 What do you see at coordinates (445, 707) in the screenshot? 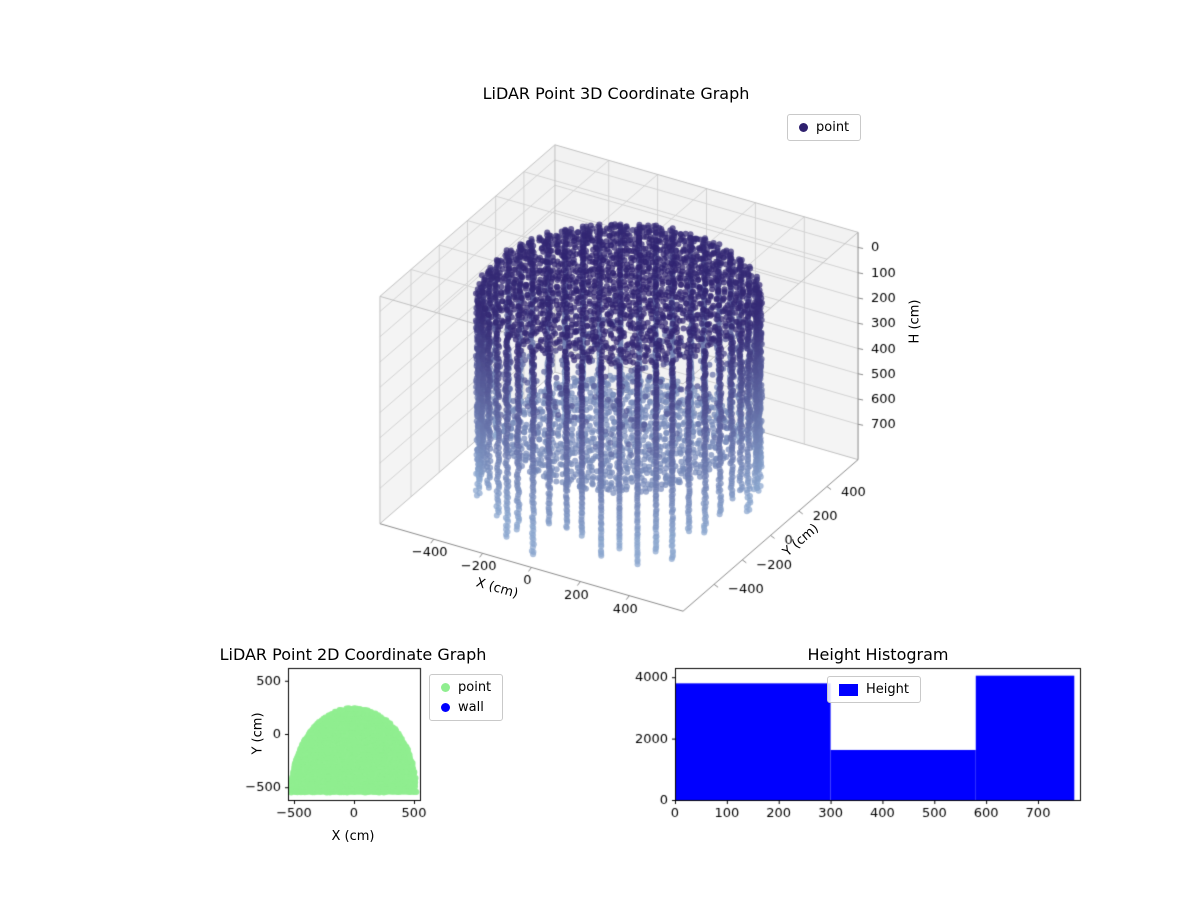
I see `wall-marker-icon` at bounding box center [445, 707].